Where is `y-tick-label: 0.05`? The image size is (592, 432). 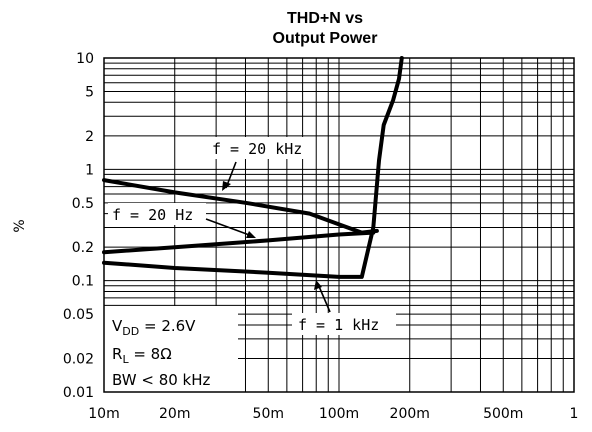 y-tick-label: 0.05 is located at coordinates (78, 315).